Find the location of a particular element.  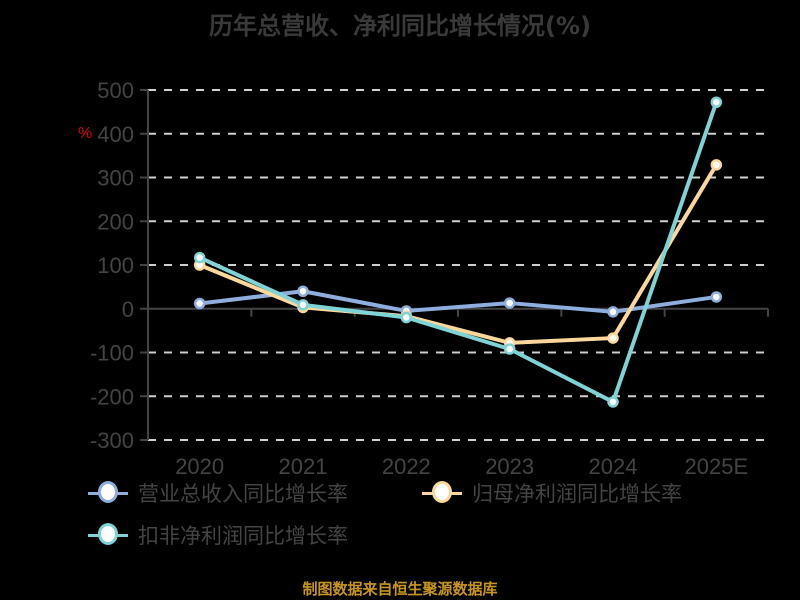

legend-item-deducted-net-profit: 扣非净利润同比增长率 is located at coordinates (218, 535).